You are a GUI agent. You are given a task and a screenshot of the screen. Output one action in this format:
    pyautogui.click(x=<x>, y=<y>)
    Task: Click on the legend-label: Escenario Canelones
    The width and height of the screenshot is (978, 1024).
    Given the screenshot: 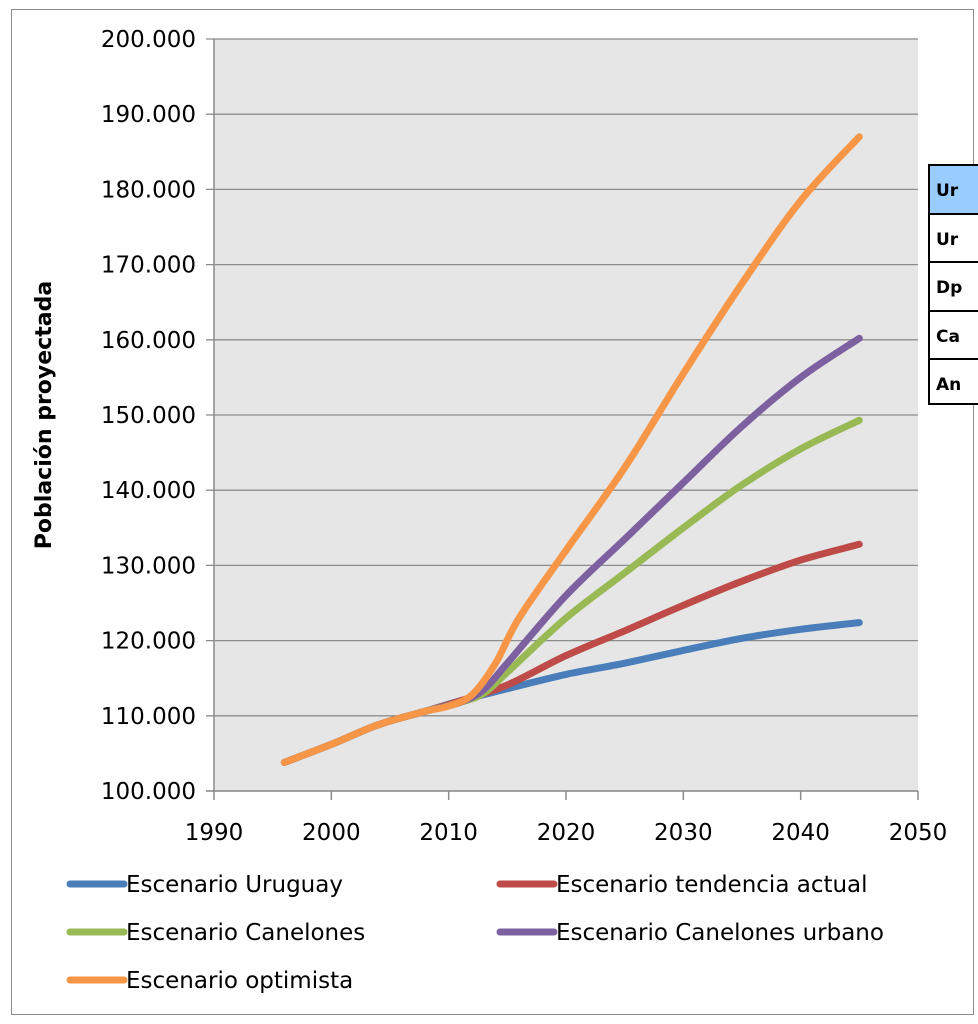 What is the action you would take?
    pyautogui.click(x=245, y=933)
    